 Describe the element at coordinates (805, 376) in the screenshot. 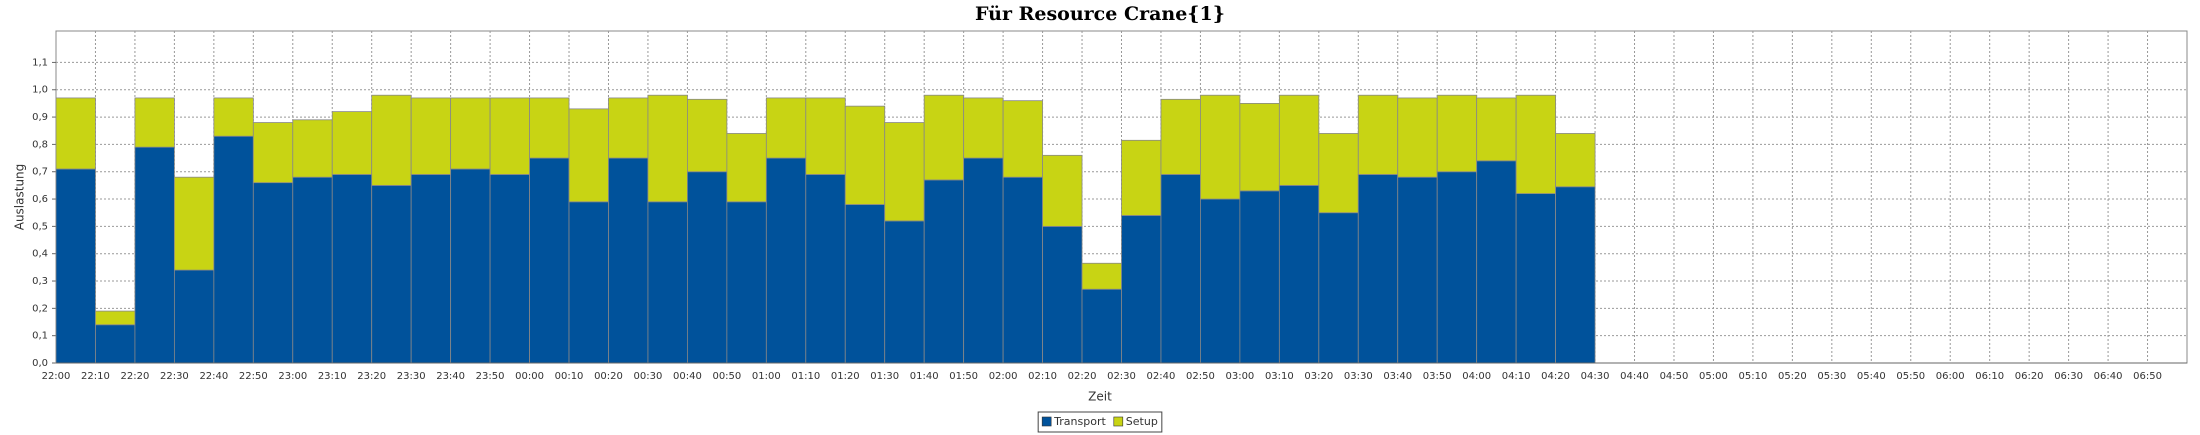

I see `x-tick-label: 01:10` at that location.